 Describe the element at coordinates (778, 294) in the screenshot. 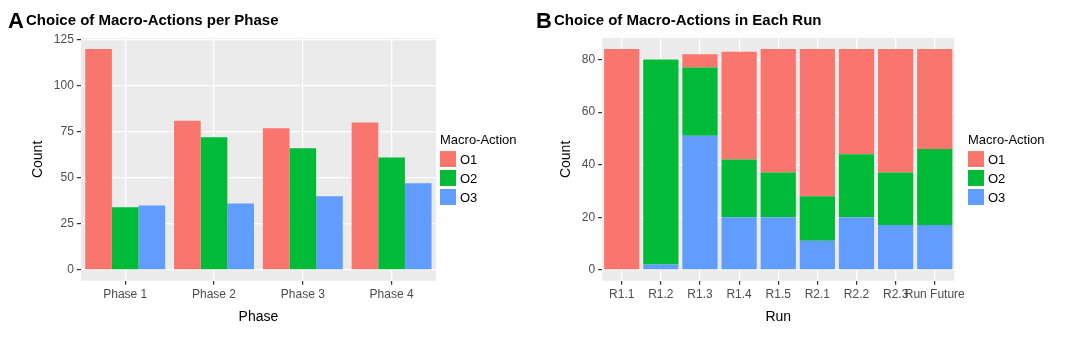

I see `x-tick-label: R1.5` at that location.